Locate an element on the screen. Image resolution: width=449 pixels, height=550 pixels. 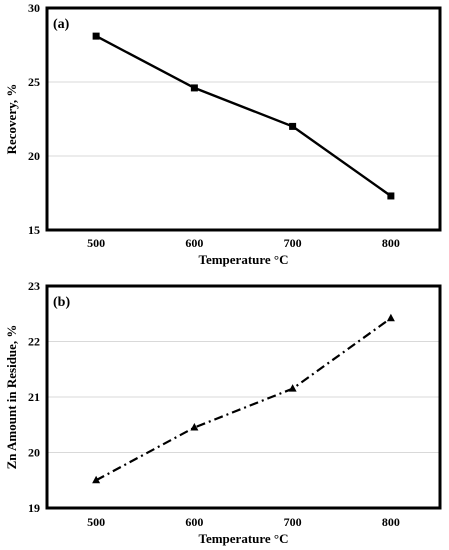
x-tick-label-b: 500 is located at coordinates (96, 522).